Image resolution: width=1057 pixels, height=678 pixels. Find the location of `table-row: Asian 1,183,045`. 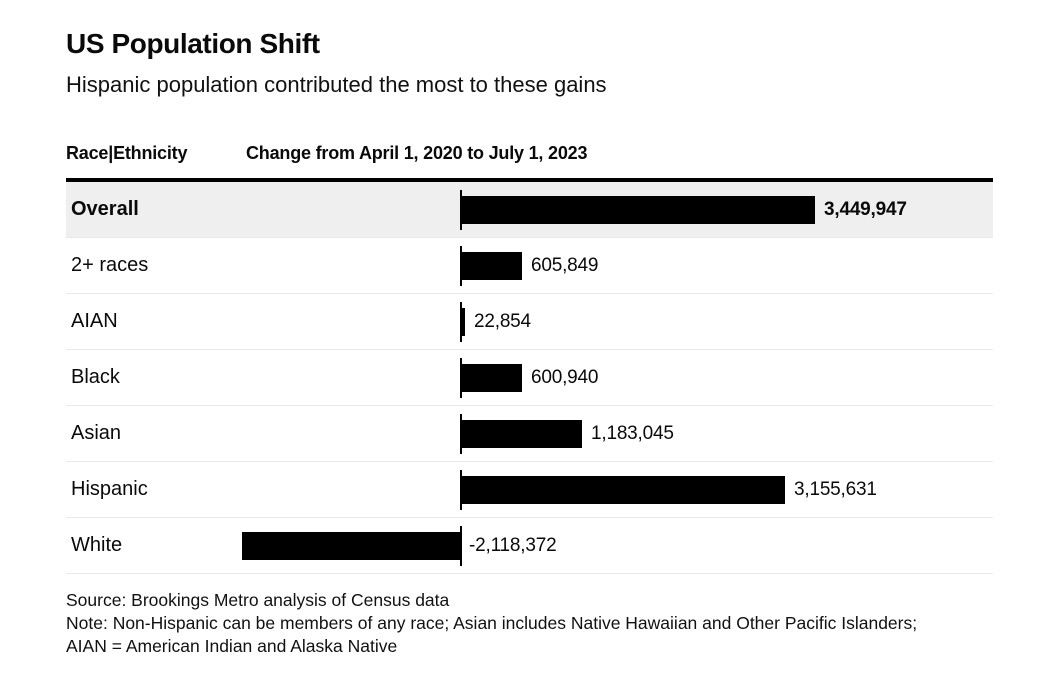

table-row: Asian 1,183,045 is located at coordinates (529, 434).